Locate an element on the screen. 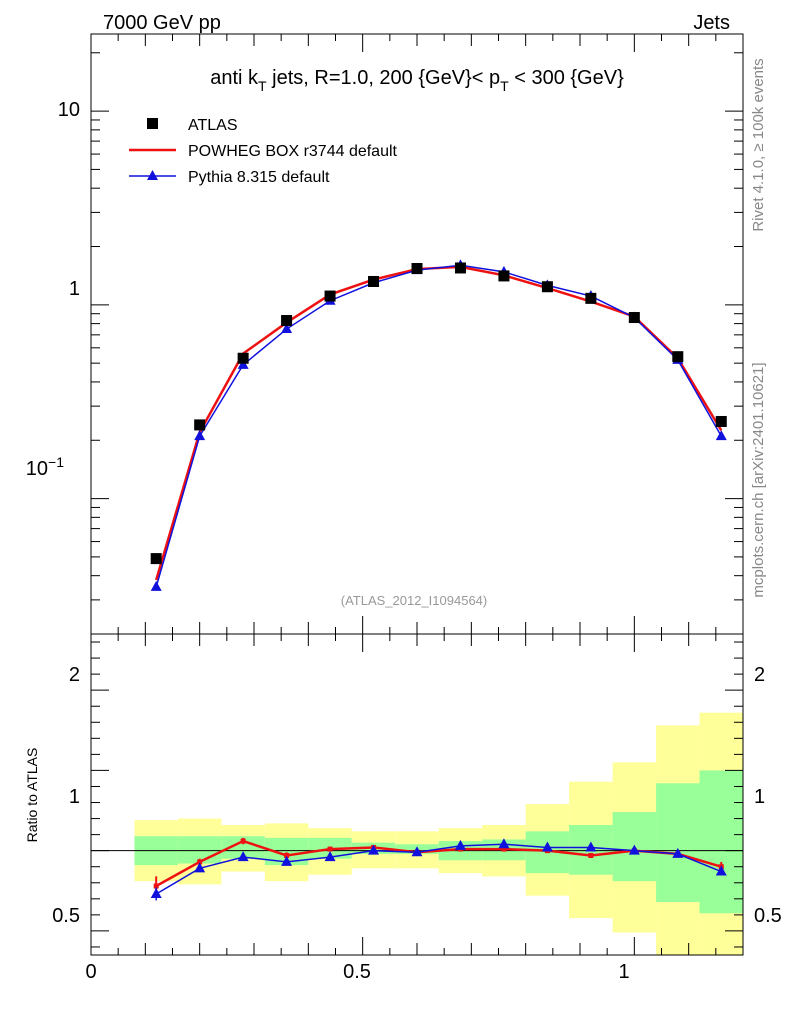  ratio-pythia-line is located at coordinates (438, 869).